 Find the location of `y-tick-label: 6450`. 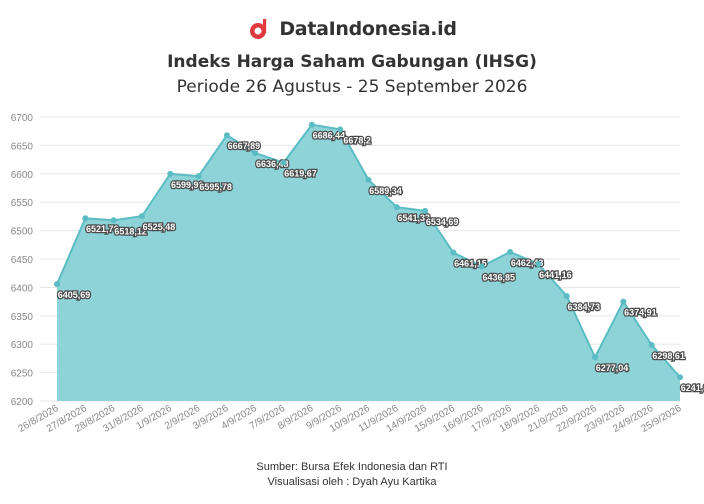

y-tick-label: 6450 is located at coordinates (22, 260).